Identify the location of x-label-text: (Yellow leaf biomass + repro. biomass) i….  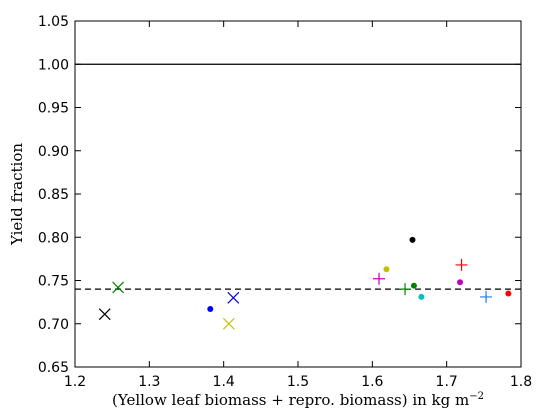
(290, 400).